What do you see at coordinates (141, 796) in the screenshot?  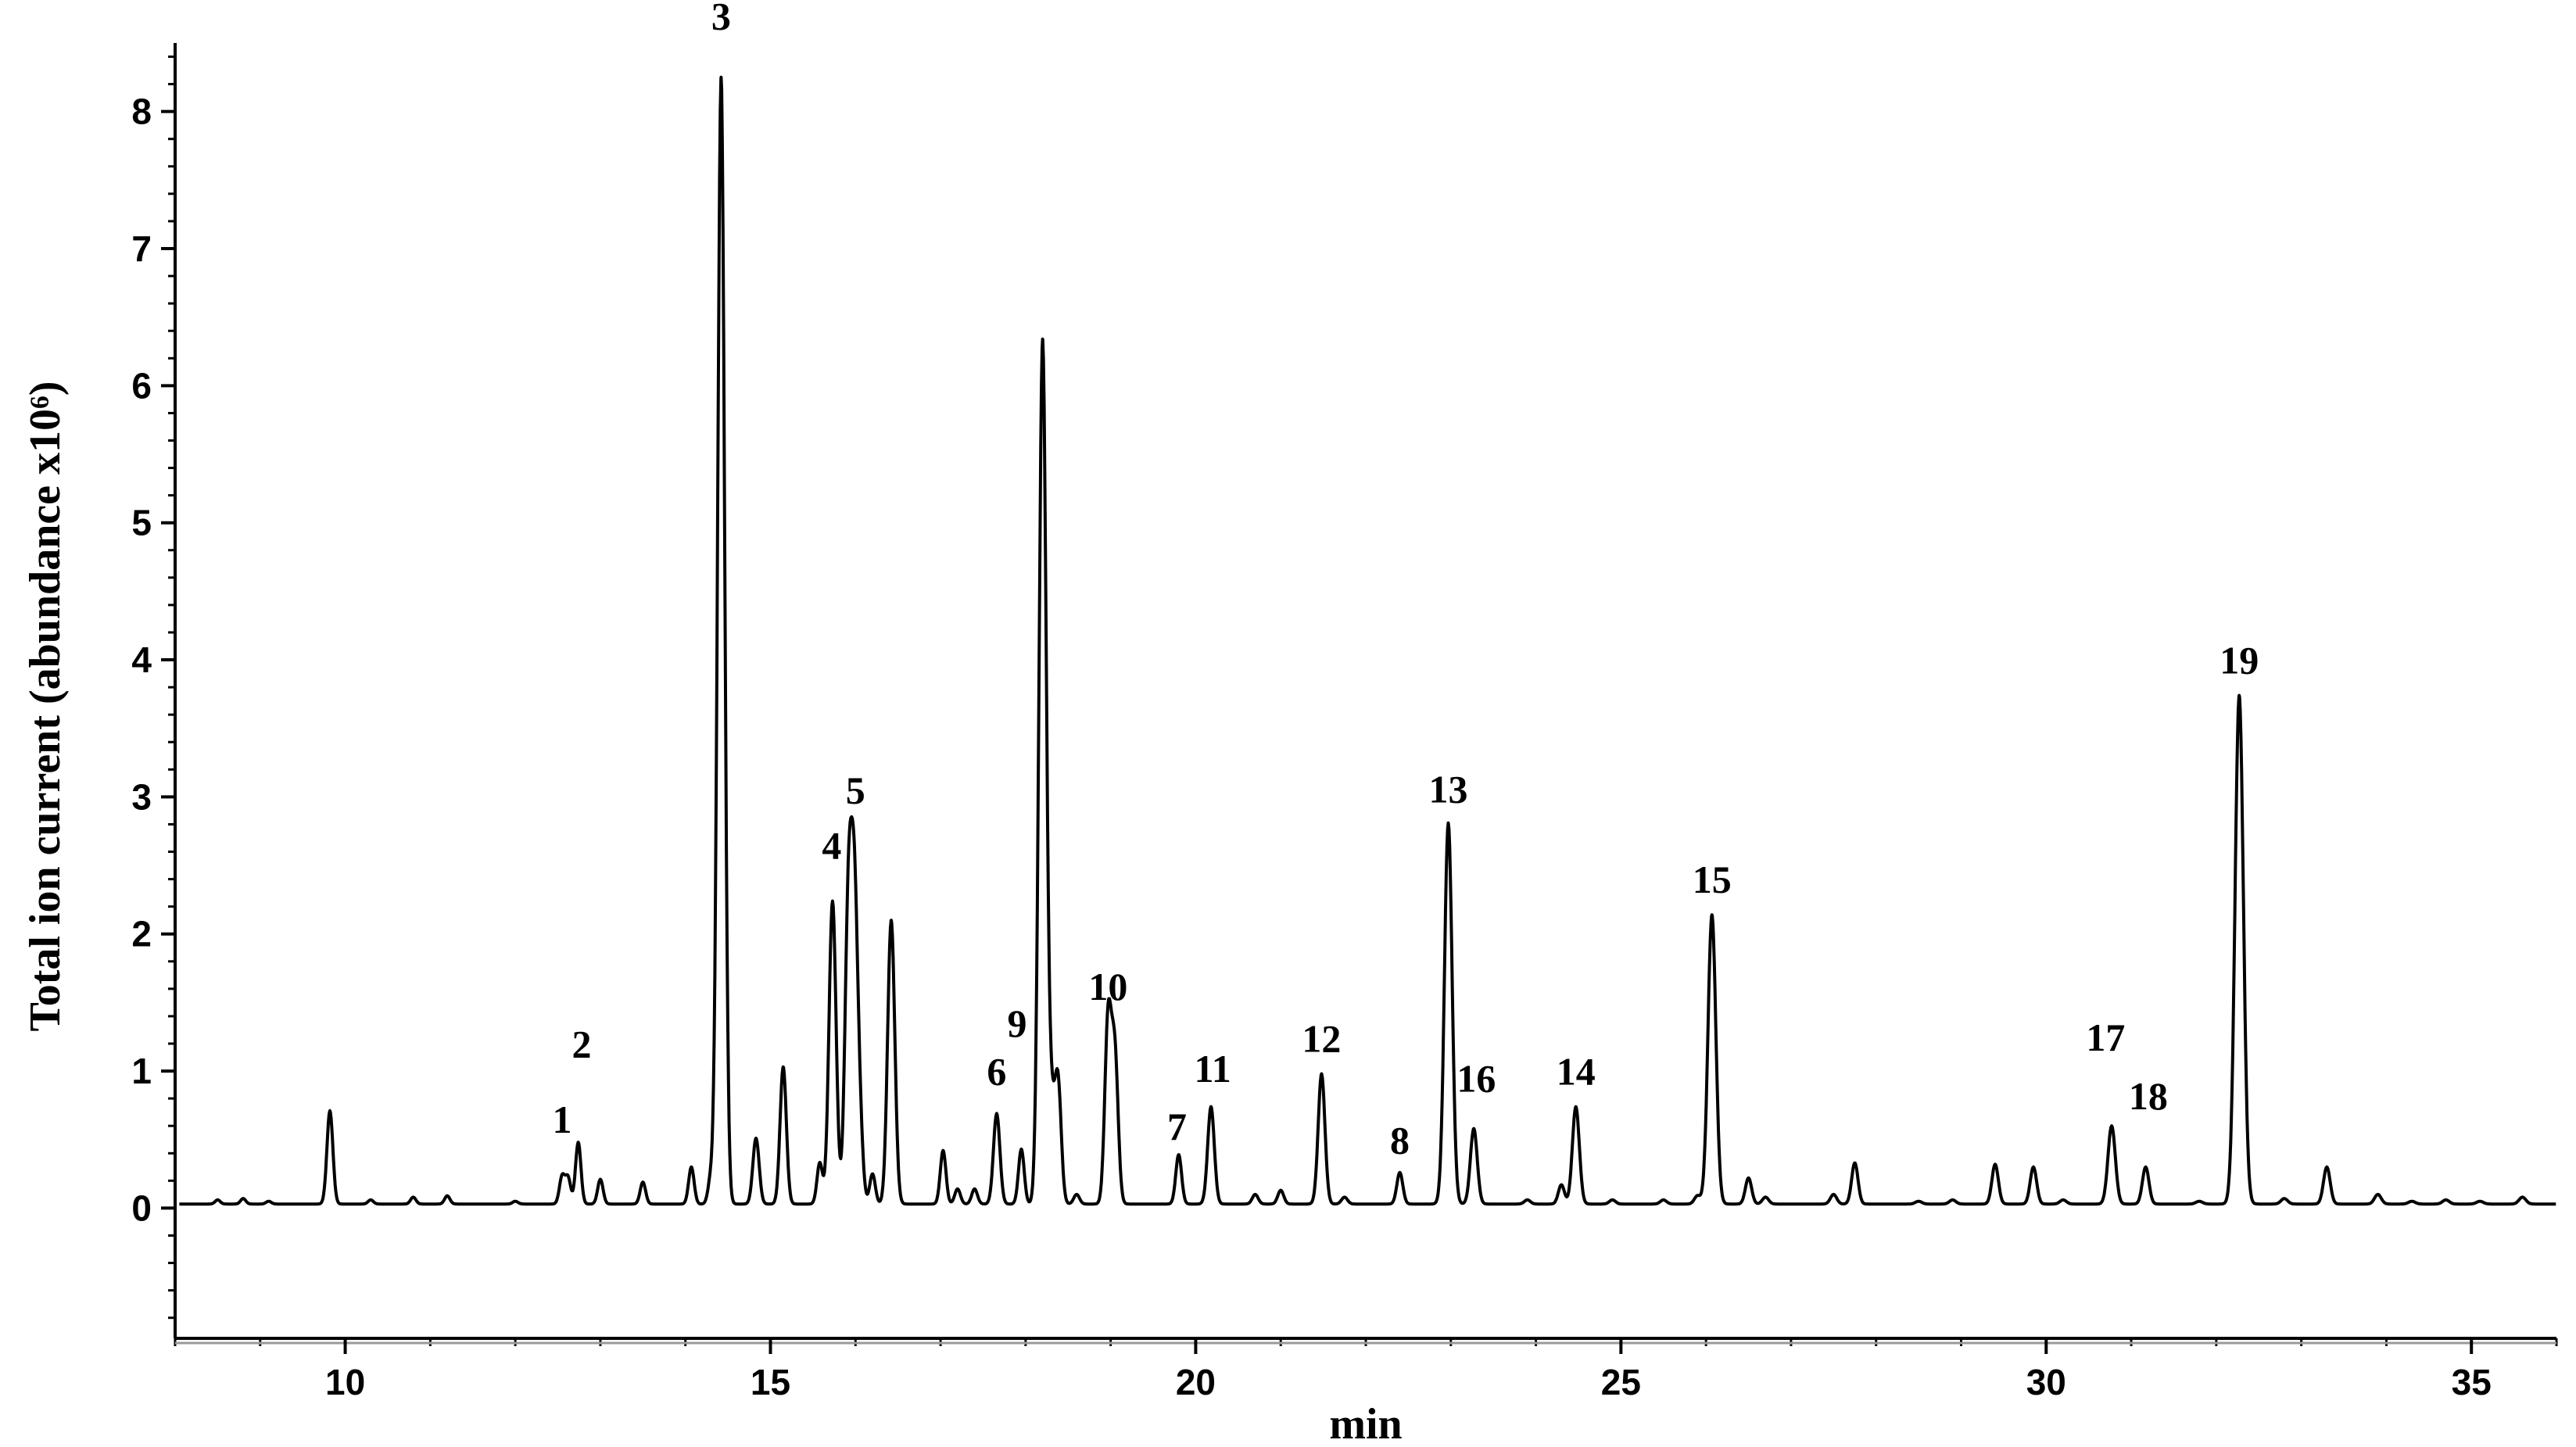 I see `y-tick-label: 3` at bounding box center [141, 796].